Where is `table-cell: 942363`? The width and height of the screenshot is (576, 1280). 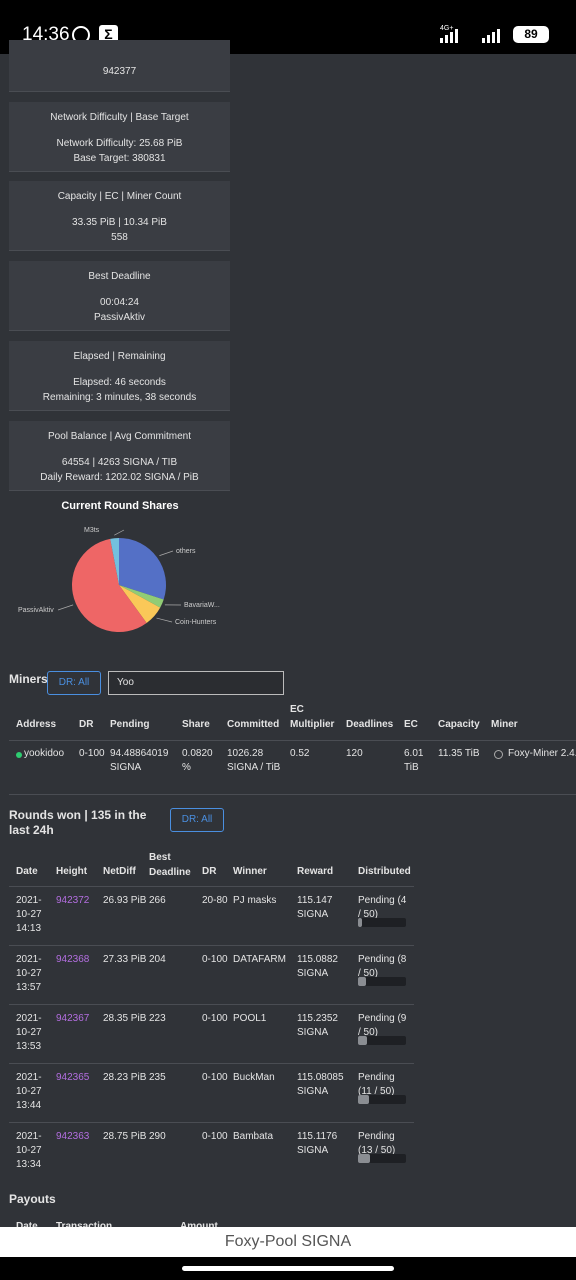
table-cell: 942363 is located at coordinates (73, 1136).